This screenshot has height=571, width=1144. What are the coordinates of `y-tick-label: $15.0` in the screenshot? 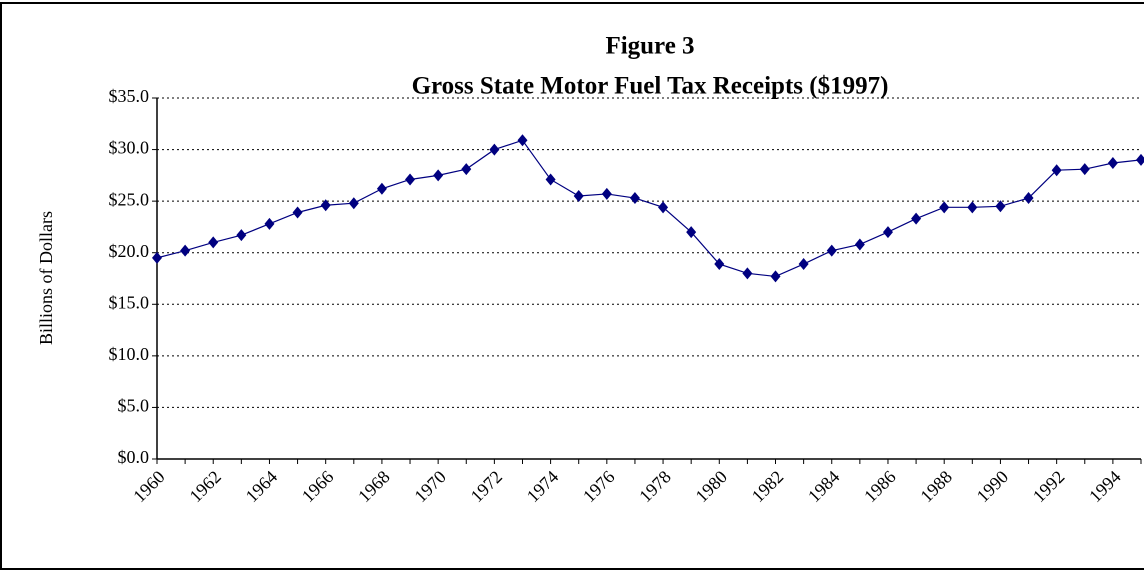 It's located at (129, 302).